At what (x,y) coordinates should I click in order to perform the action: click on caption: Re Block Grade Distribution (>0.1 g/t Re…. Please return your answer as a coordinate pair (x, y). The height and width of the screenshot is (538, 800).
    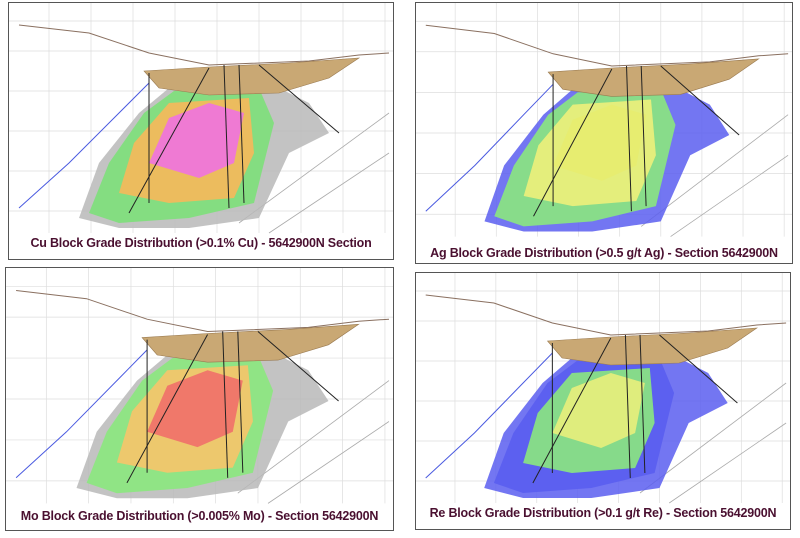
    Looking at the image, I should click on (603, 513).